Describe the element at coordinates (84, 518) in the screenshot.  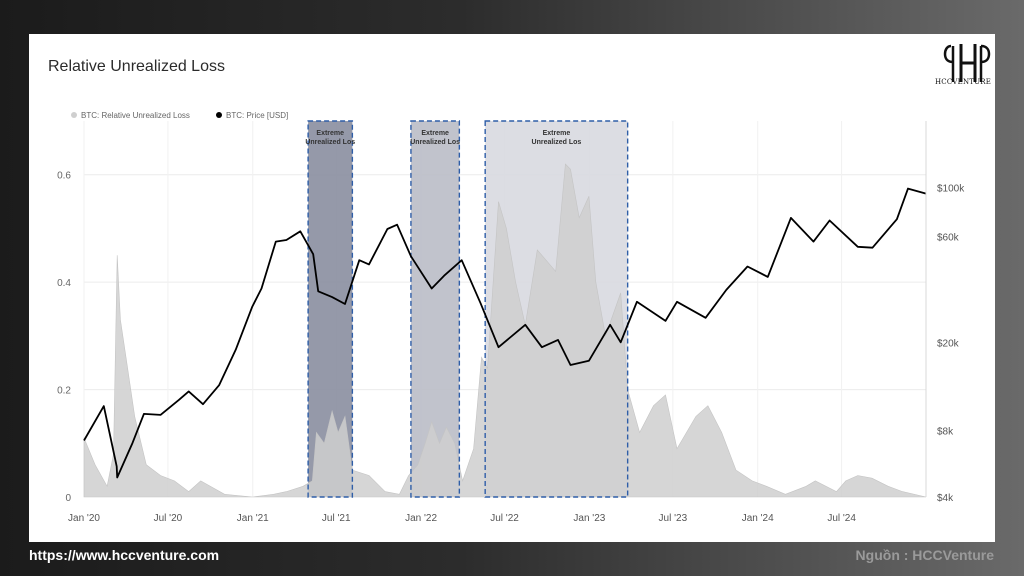
I see `x-tick-label: Jan '20` at that location.